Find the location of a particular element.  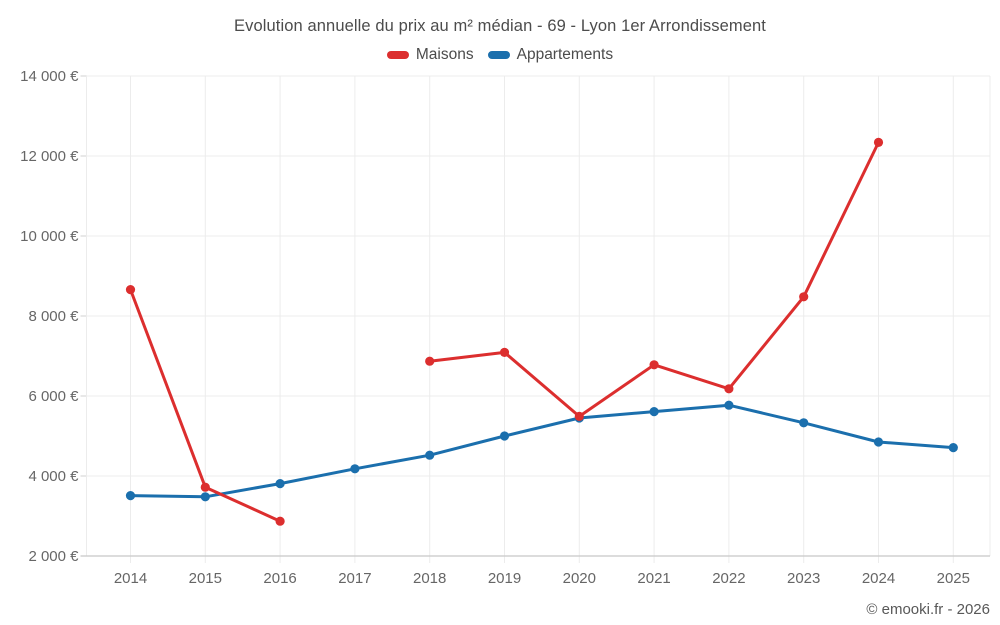

data-point-appartements-2016 is located at coordinates (280, 484).